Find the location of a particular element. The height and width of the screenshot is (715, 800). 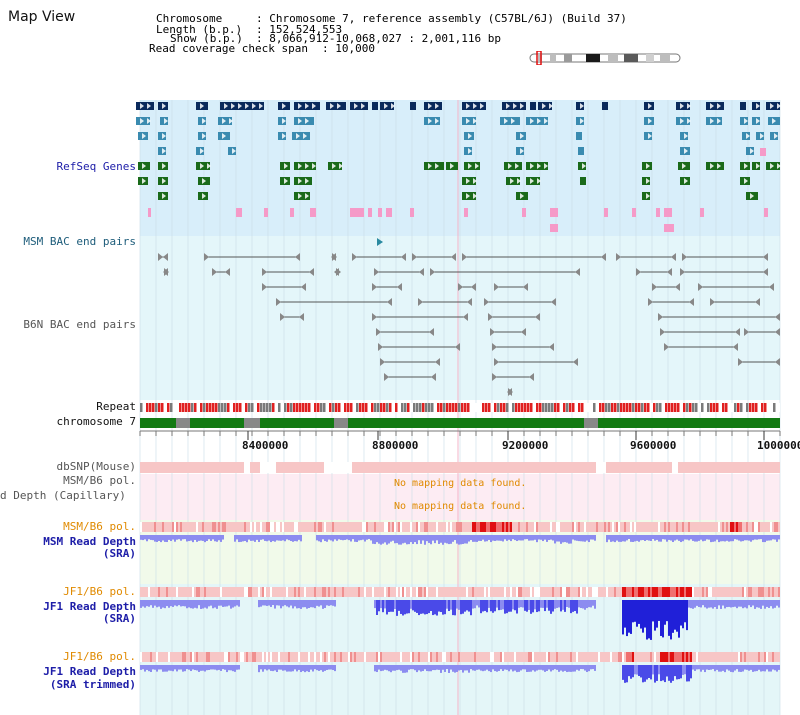

chromosome-gap is located at coordinates (252, 423).